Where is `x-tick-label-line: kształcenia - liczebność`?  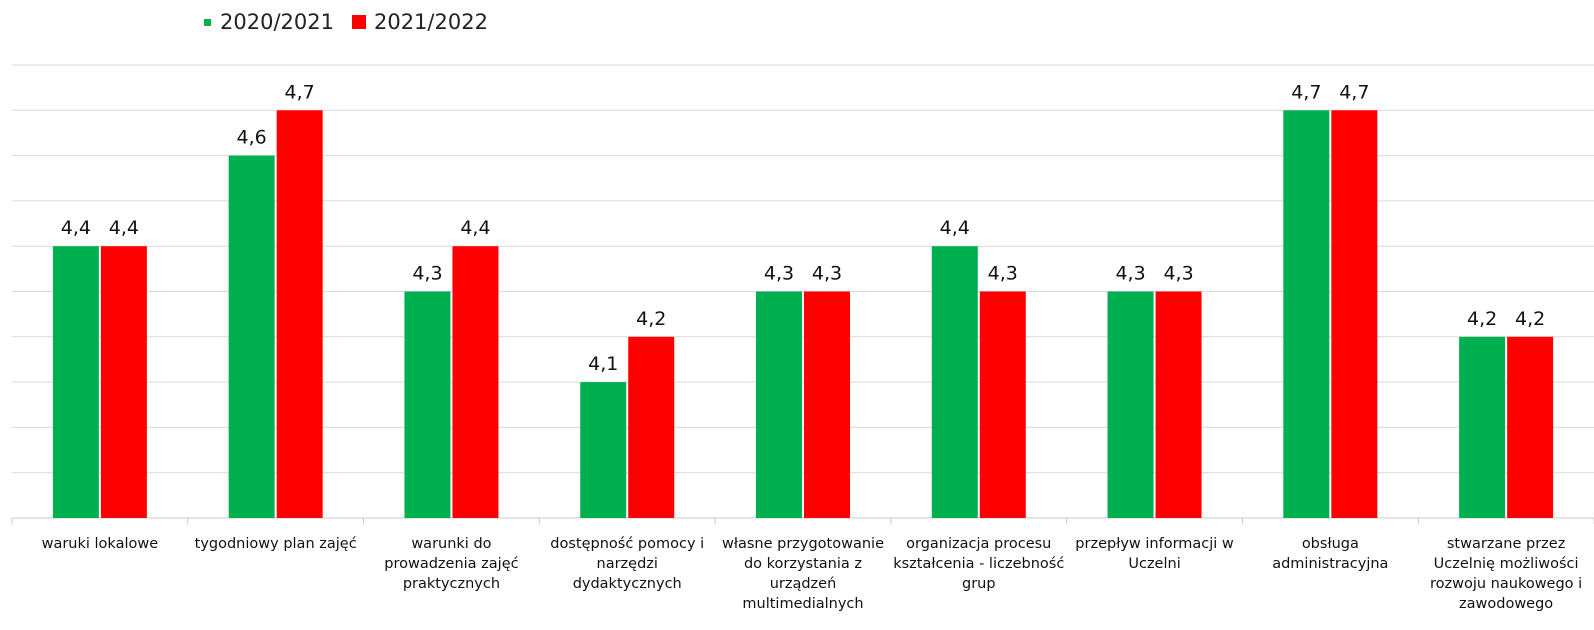
x-tick-label-line: kształcenia - liczebność is located at coordinates (979, 564).